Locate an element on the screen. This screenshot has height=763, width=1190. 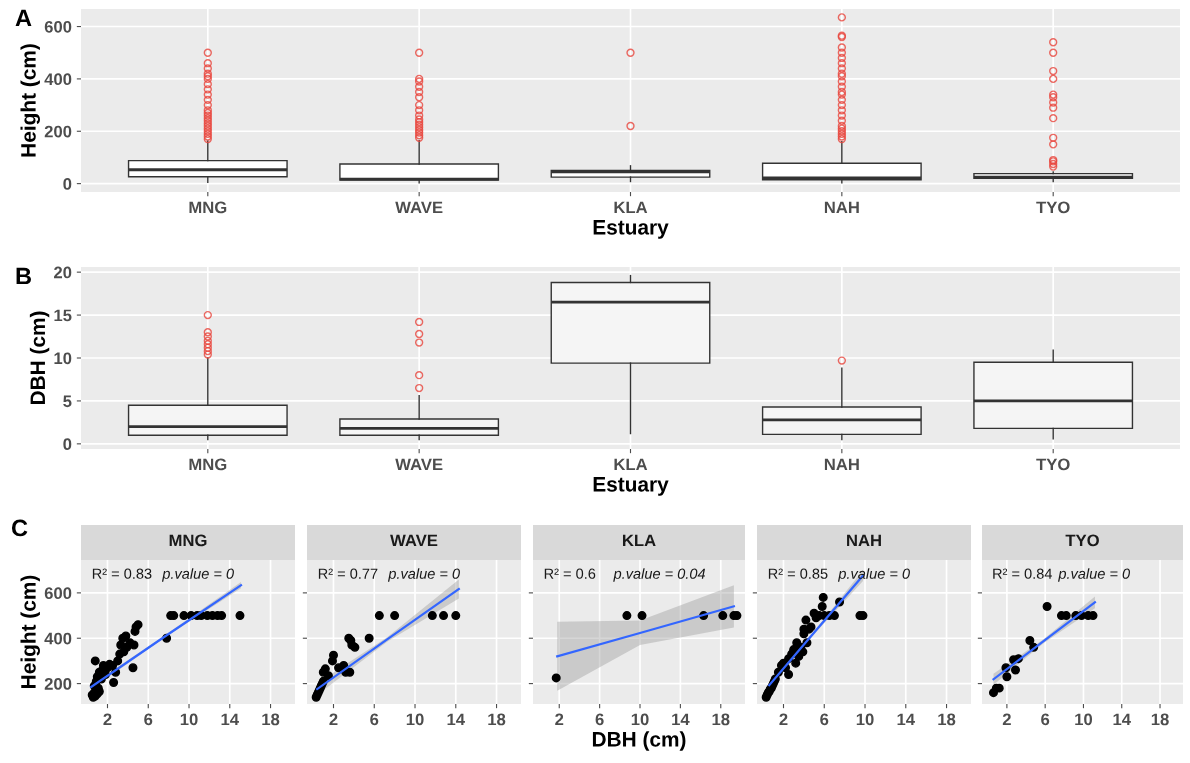
y-tick-label: 5 is located at coordinates (67, 401).